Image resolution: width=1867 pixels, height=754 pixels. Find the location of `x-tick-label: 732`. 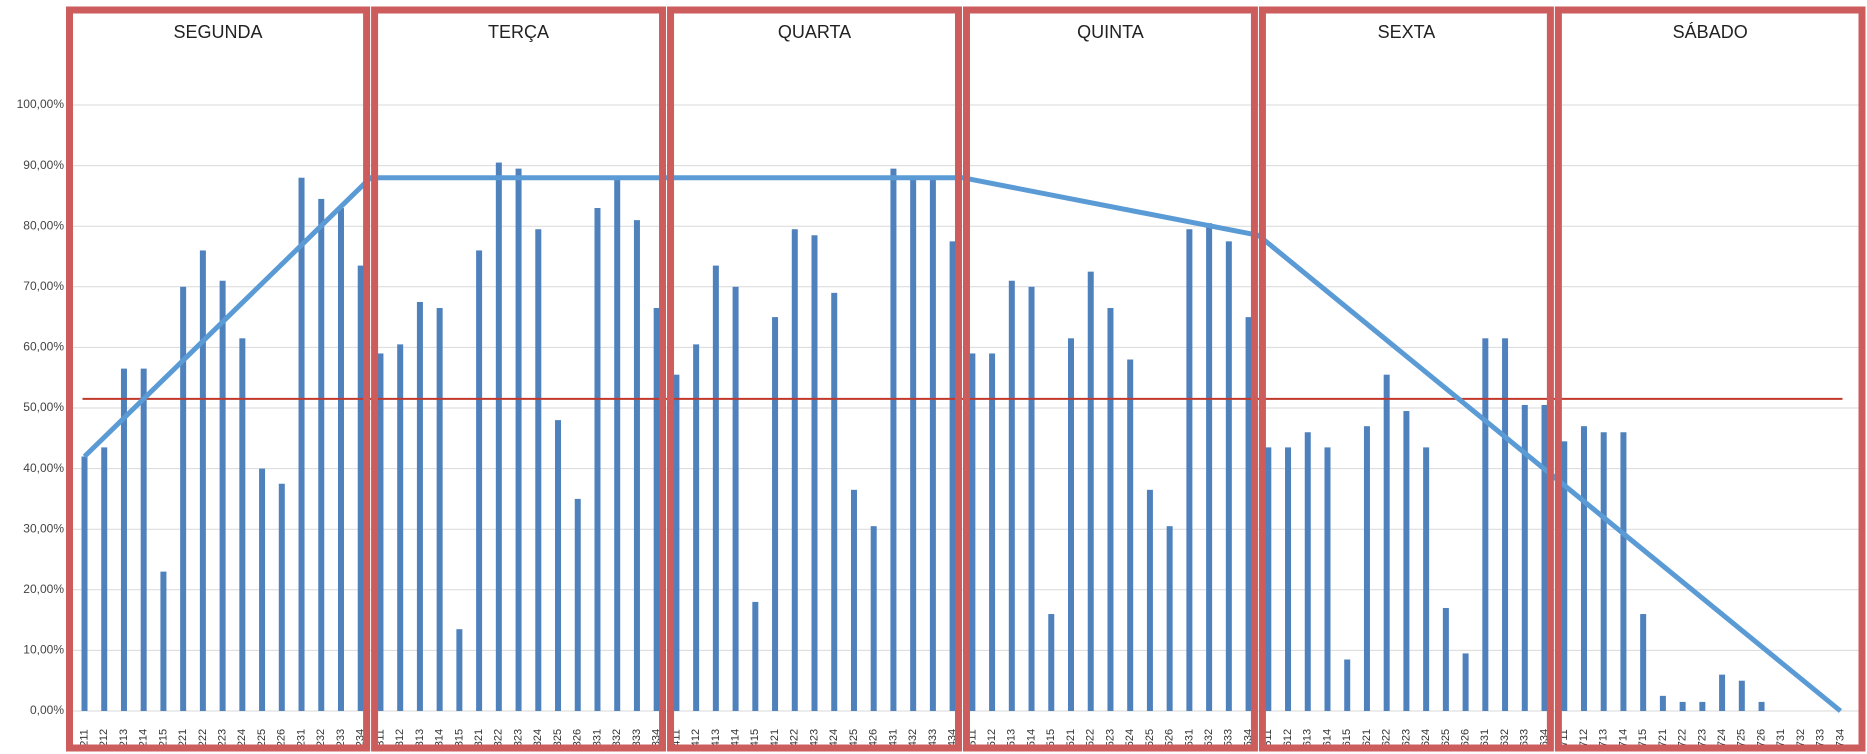

x-tick-label: 732 is located at coordinates (1801, 738).